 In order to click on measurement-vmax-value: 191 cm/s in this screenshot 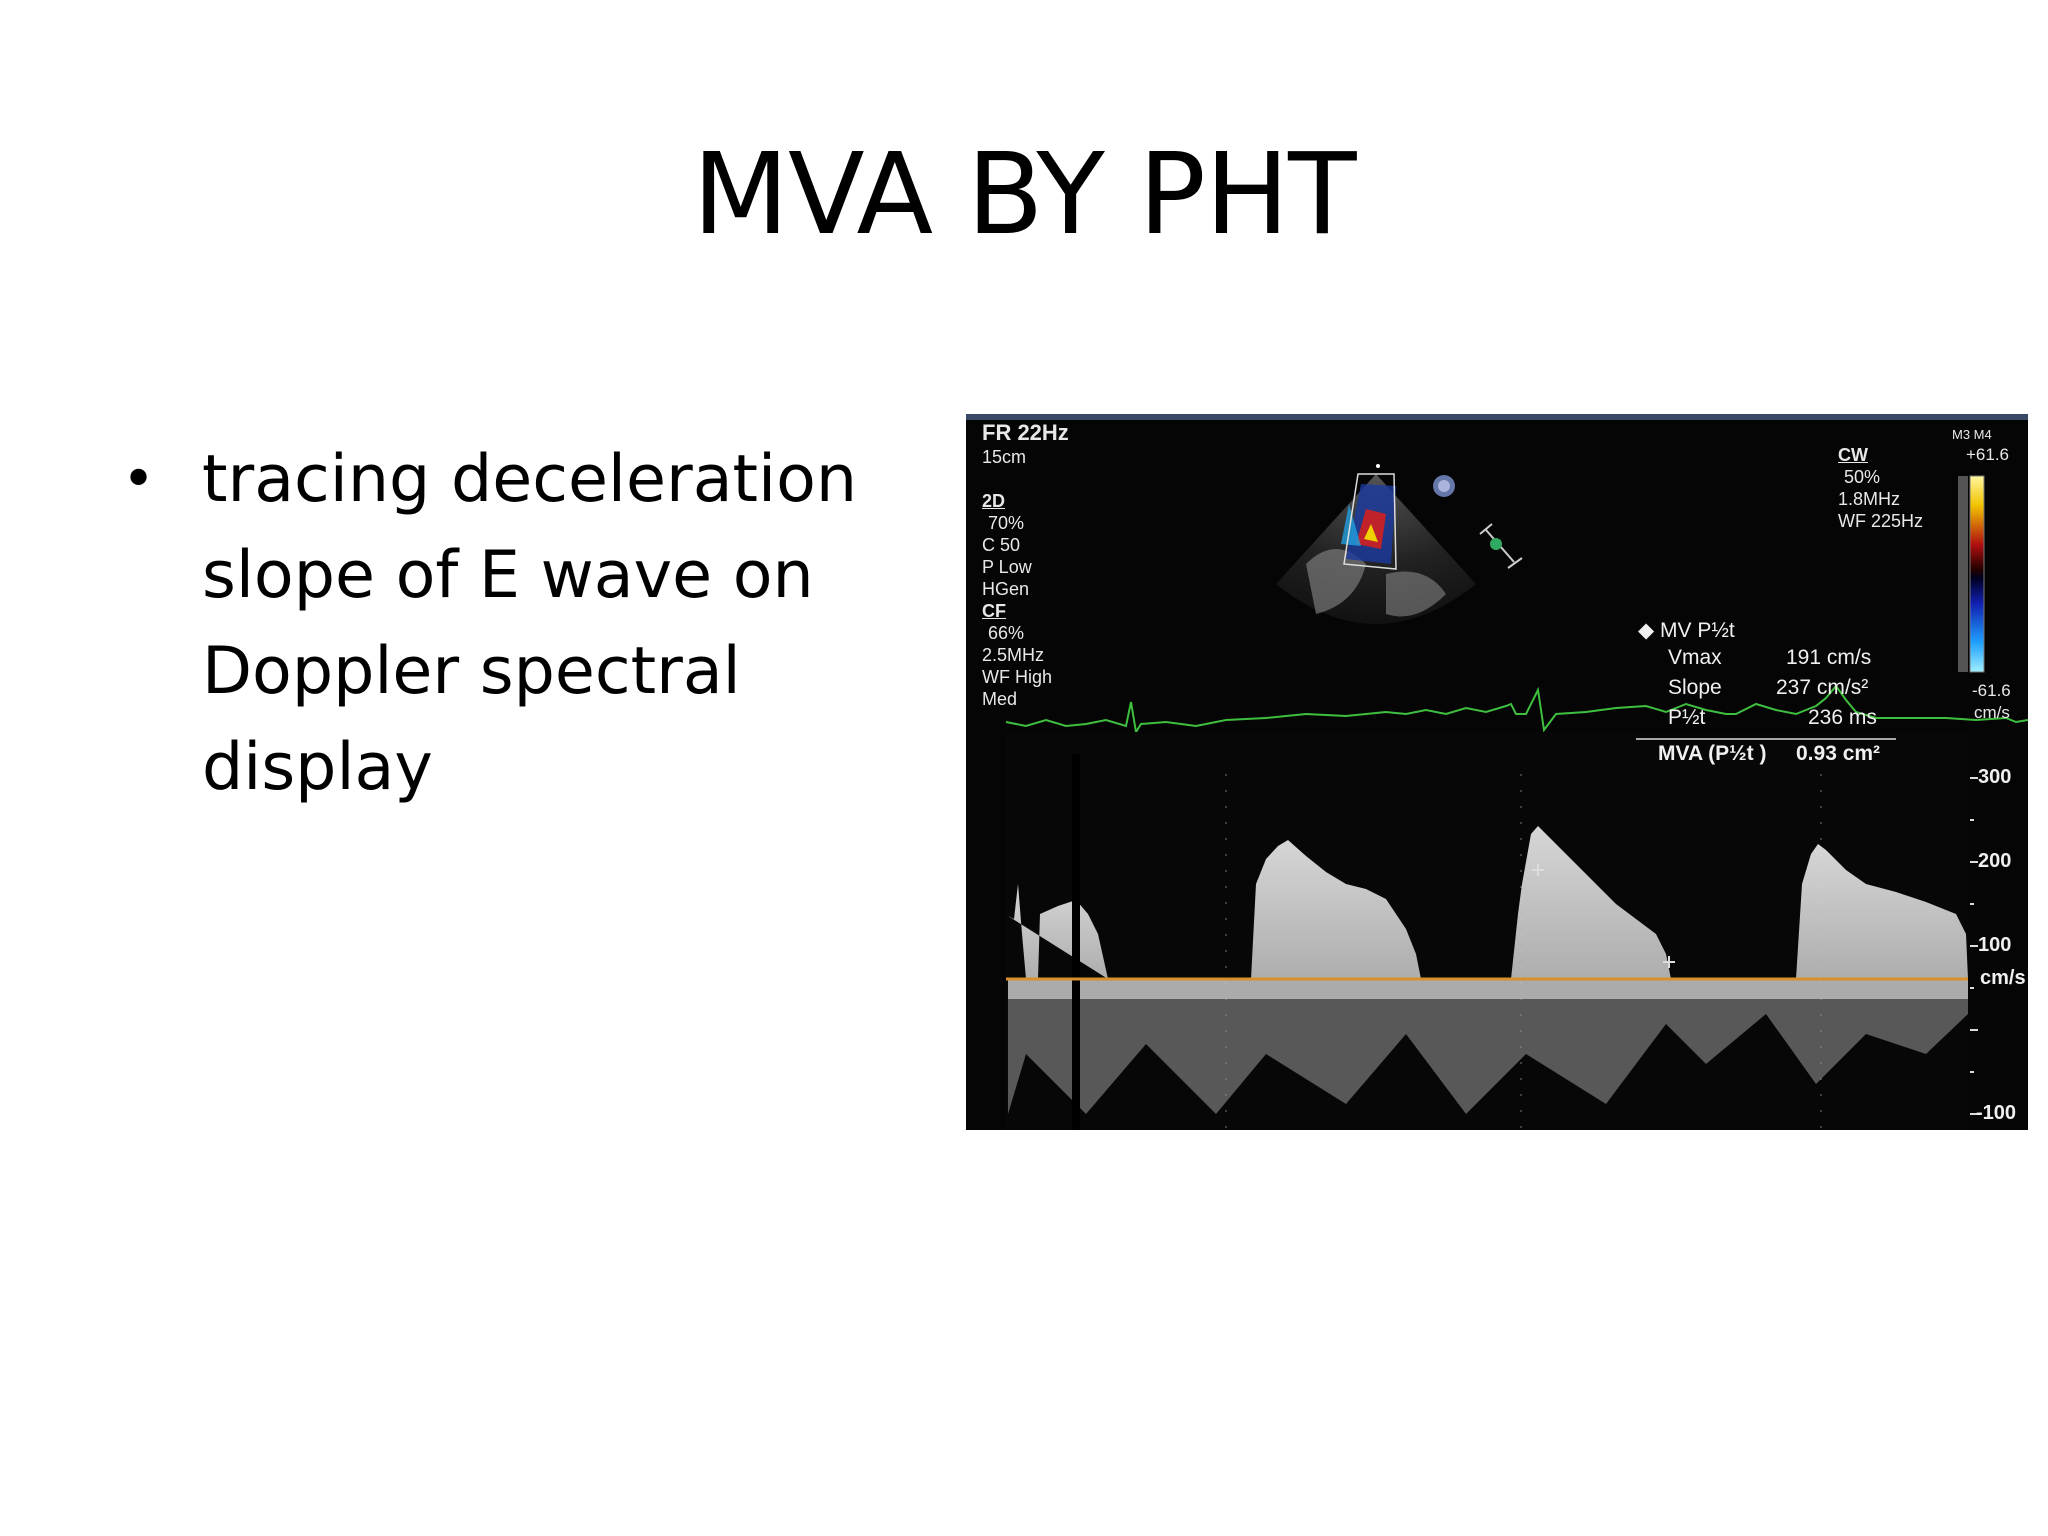, I will do `click(1829, 657)`.